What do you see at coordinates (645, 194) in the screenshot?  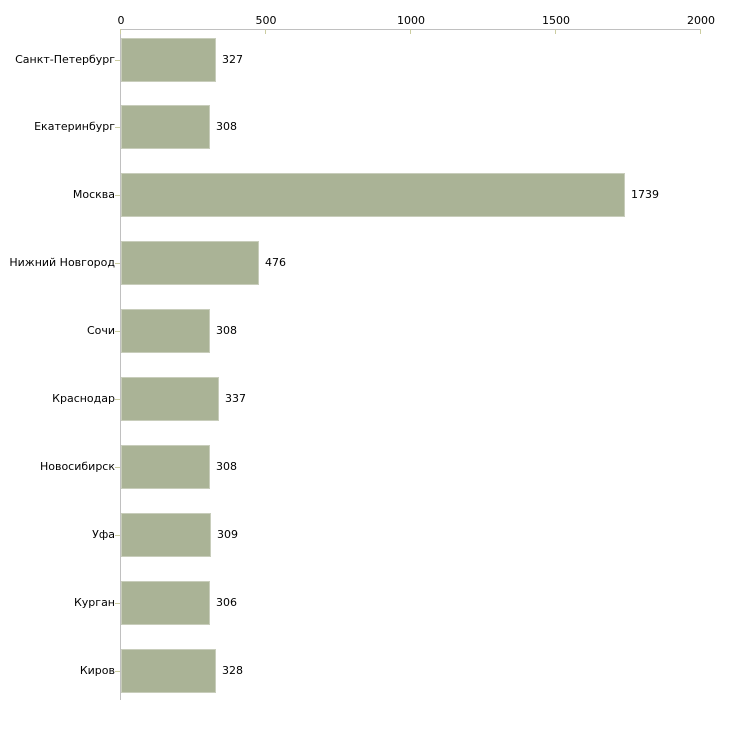 I see `value-label: 1739` at bounding box center [645, 194].